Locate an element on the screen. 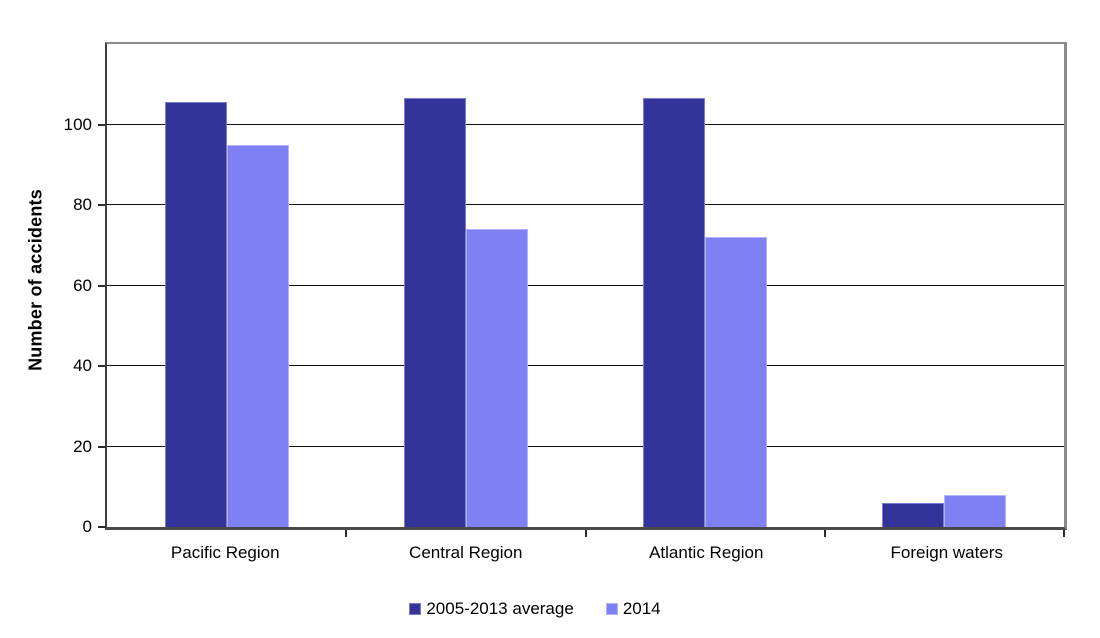 This screenshot has width=1100, height=638. bar-foreign-waters-2014 is located at coordinates (975, 510).